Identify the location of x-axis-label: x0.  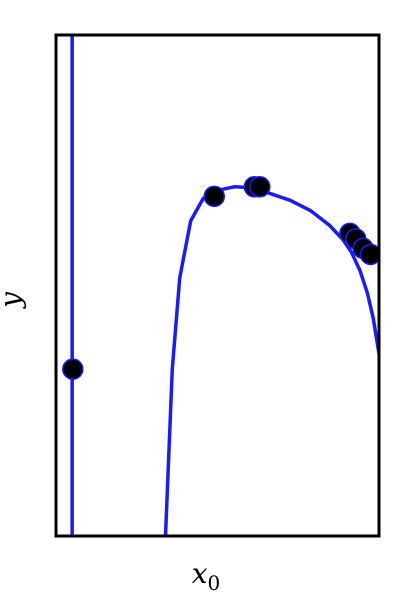
(206, 576).